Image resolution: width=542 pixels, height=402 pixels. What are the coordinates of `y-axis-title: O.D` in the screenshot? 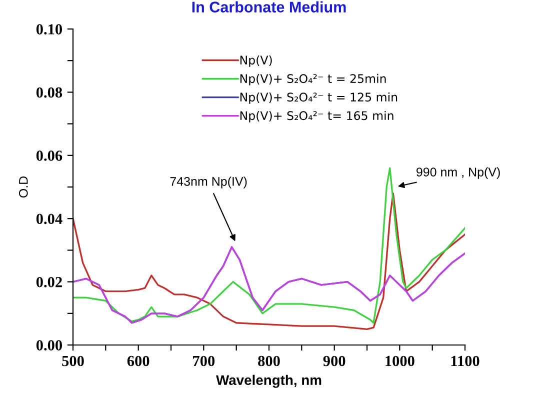 It's located at (23, 187).